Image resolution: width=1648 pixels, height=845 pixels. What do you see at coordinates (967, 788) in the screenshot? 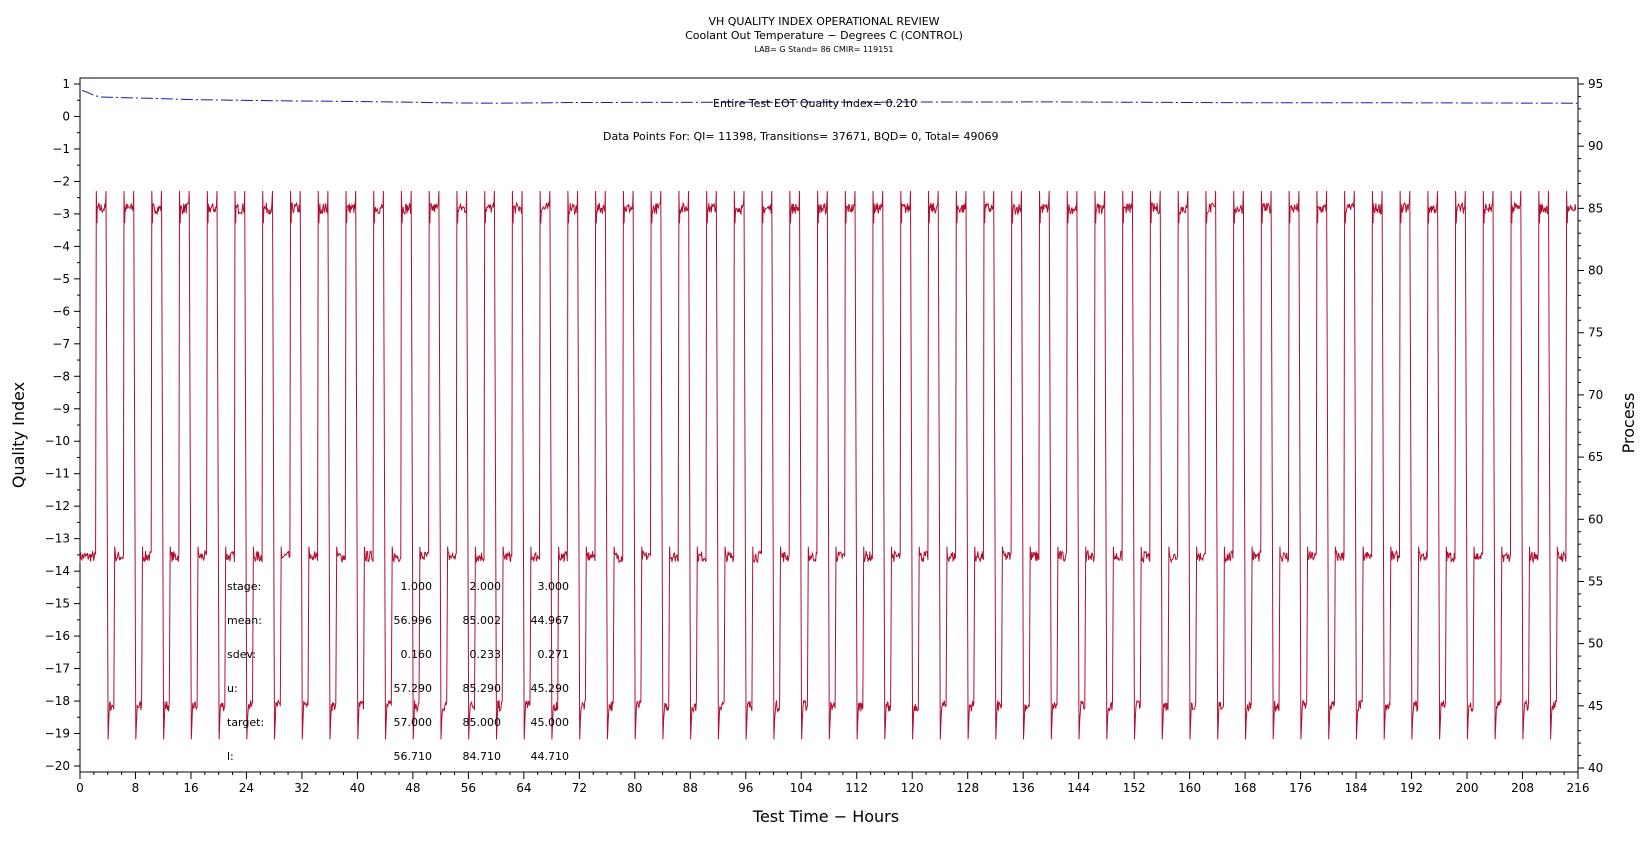
I see `x-tick-label: 128` at bounding box center [967, 788].